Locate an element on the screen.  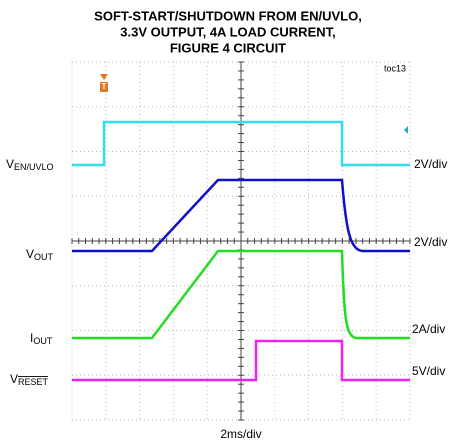
channel-scale: 5V/div is located at coordinates (428, 371).